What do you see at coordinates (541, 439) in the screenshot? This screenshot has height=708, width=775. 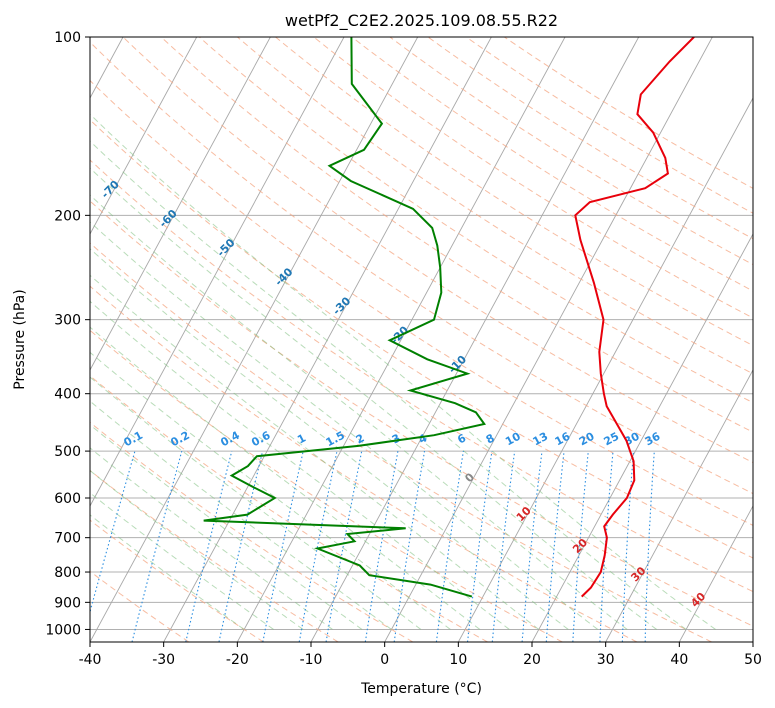 I see `mixing-ratio-label: 13` at bounding box center [541, 439].